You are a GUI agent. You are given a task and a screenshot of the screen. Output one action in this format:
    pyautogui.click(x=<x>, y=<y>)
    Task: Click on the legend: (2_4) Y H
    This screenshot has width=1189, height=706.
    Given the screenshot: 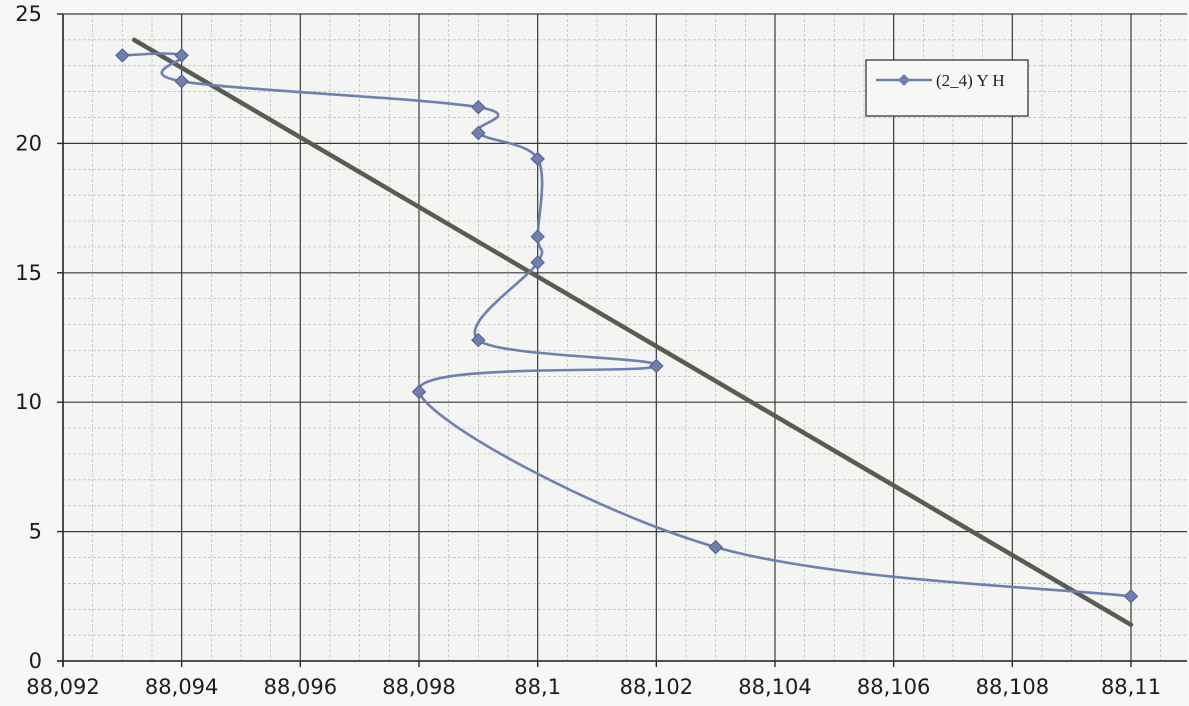 What is the action you would take?
    pyautogui.click(x=947, y=88)
    